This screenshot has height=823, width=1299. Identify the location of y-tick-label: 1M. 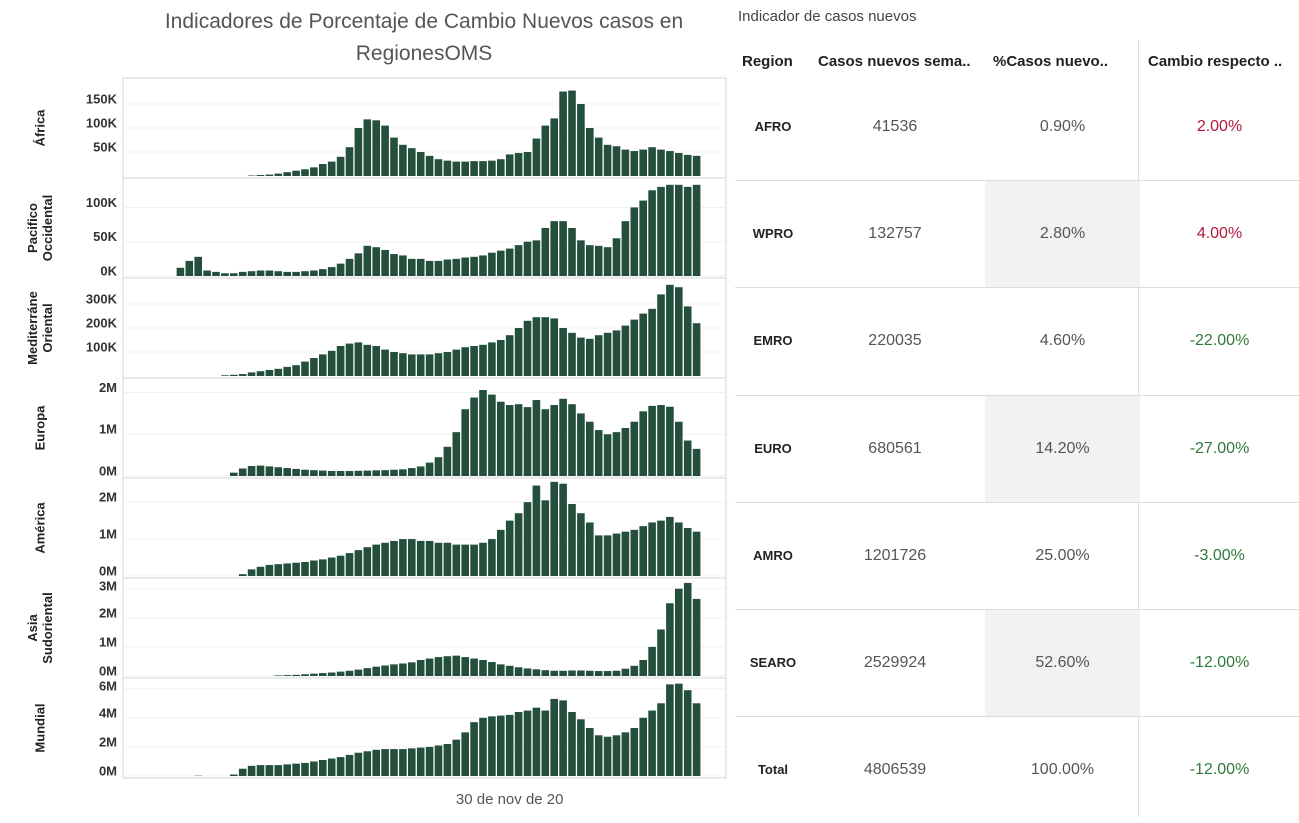
(108, 641).